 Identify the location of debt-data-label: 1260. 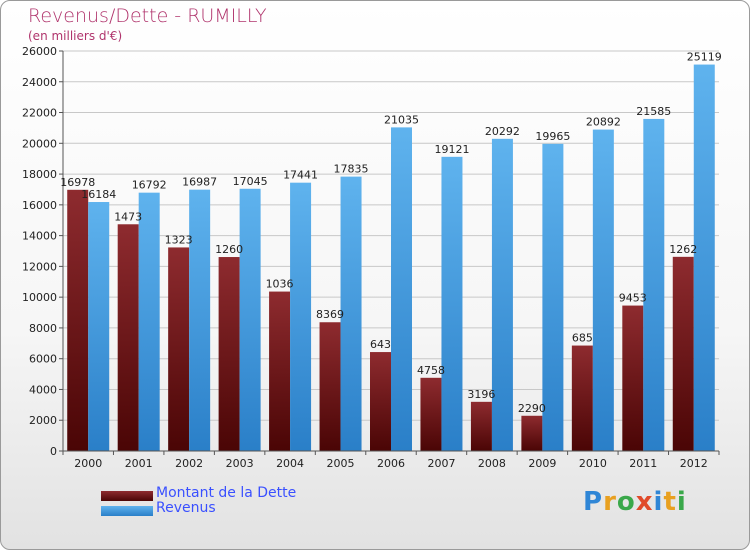
(229, 249).